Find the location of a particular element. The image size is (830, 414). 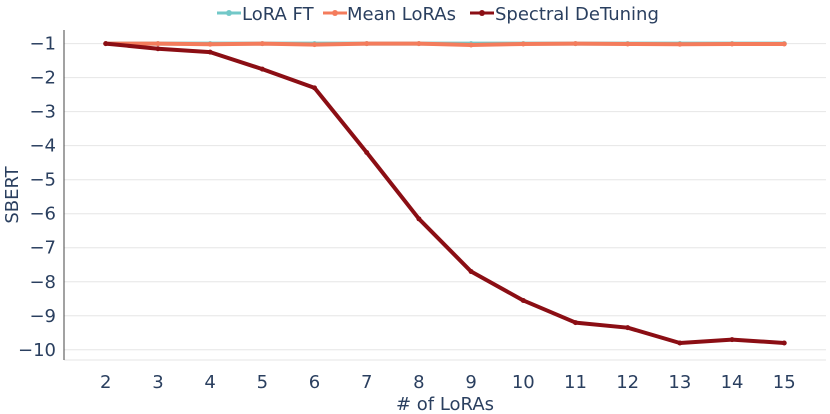

legend-label-lora-ft: LoRA FT is located at coordinates (278, 14).